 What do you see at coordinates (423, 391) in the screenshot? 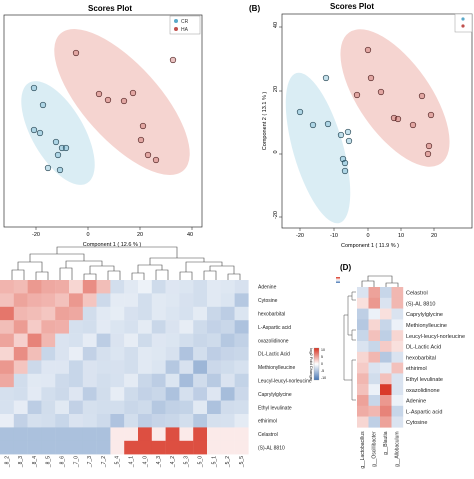
I see `heatmap-d-row-label: oxazolidinone` at bounding box center [423, 391].